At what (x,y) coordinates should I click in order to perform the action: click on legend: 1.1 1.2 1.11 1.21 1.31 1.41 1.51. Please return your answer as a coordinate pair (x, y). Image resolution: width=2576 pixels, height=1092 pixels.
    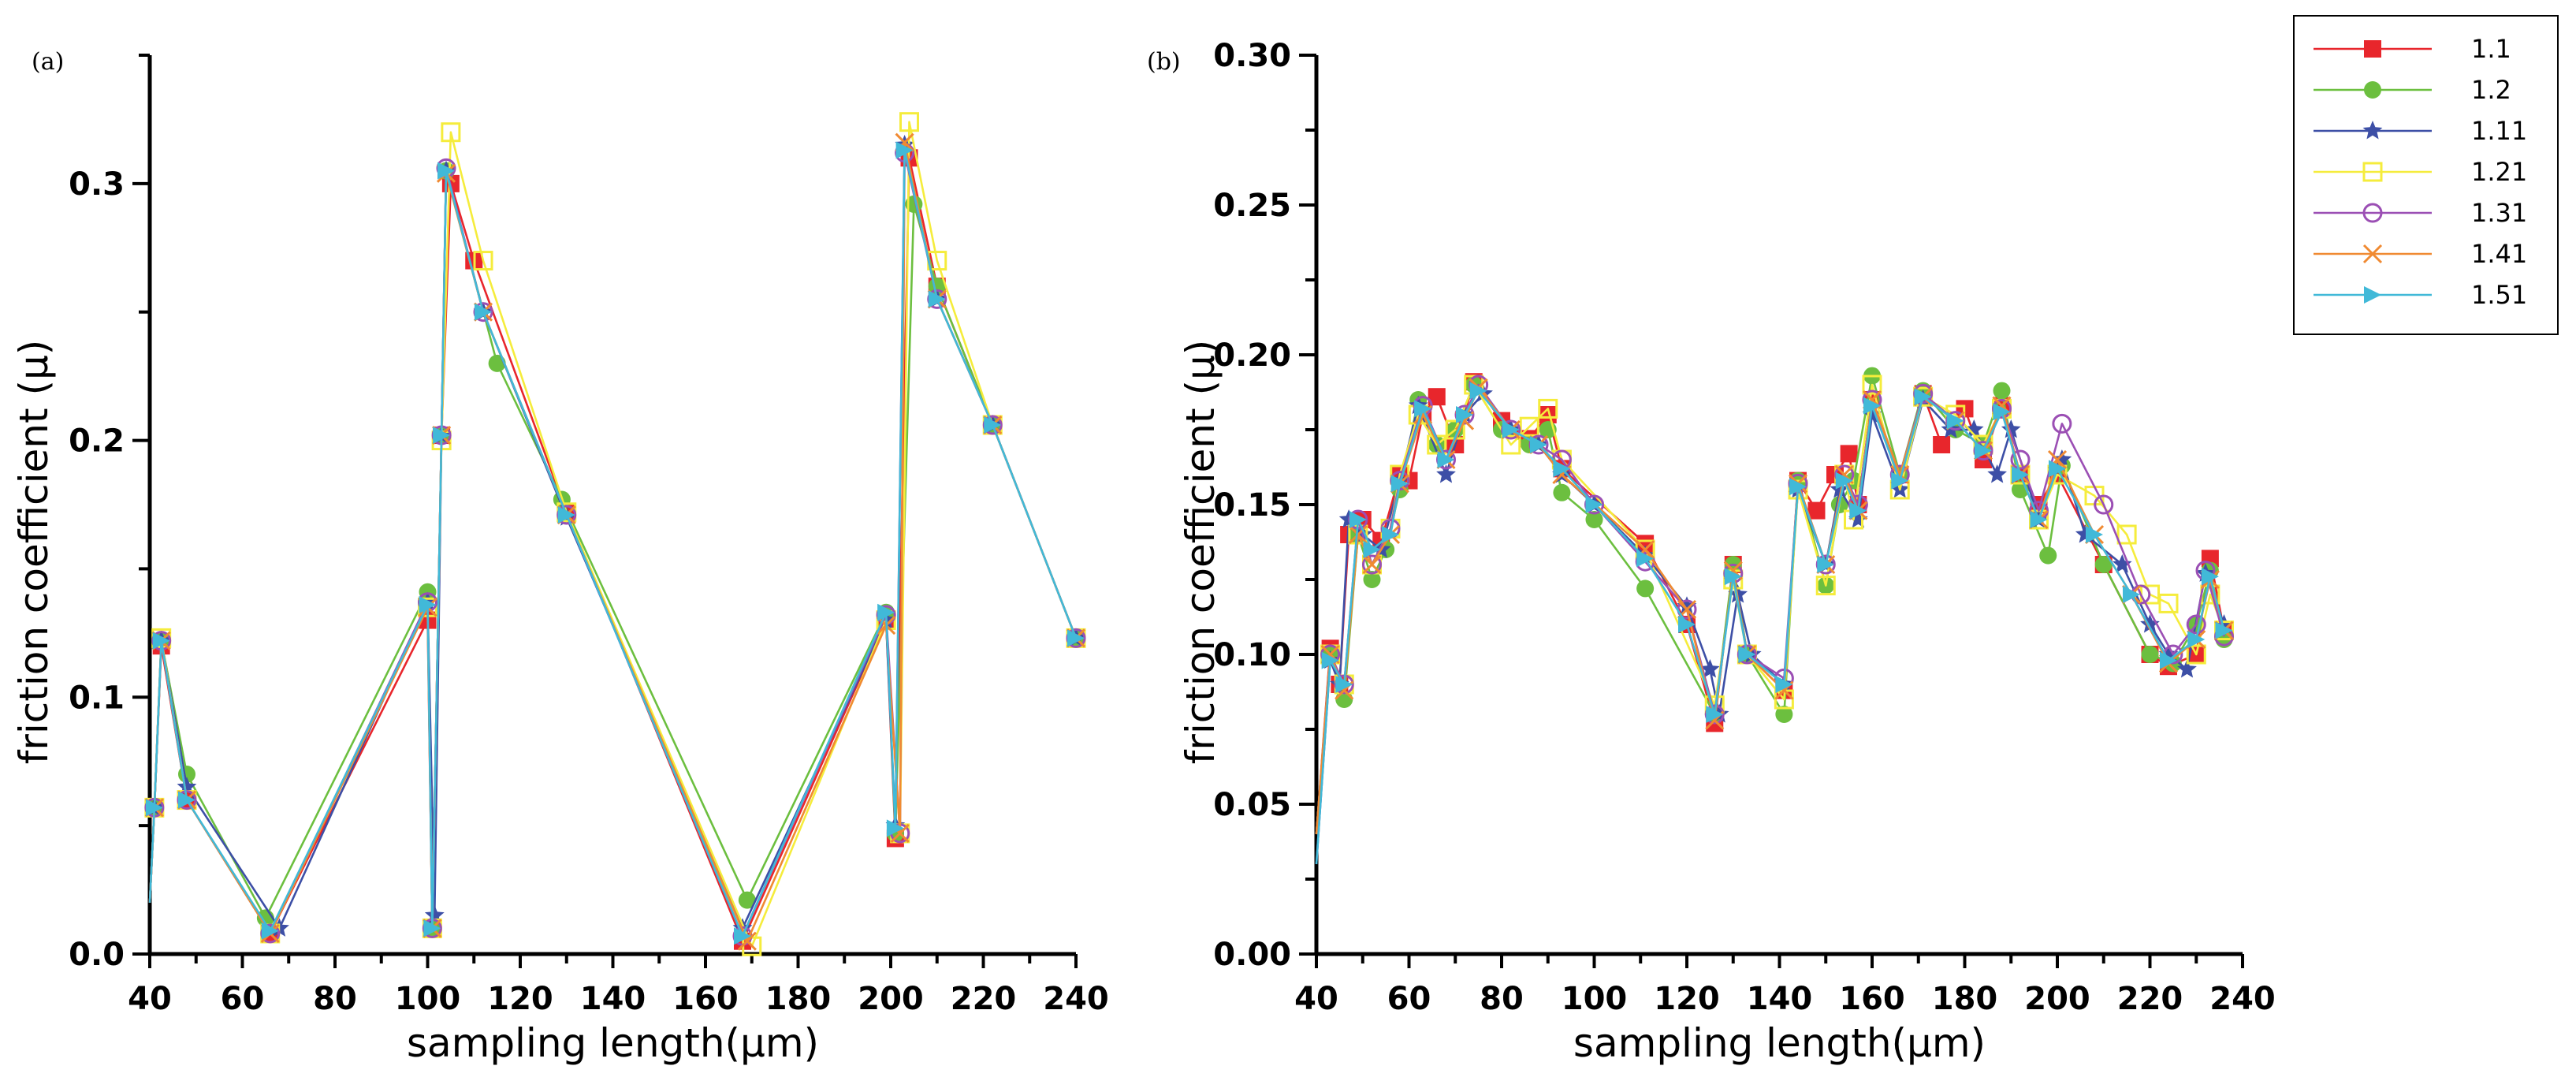
    Looking at the image, I should click on (2426, 175).